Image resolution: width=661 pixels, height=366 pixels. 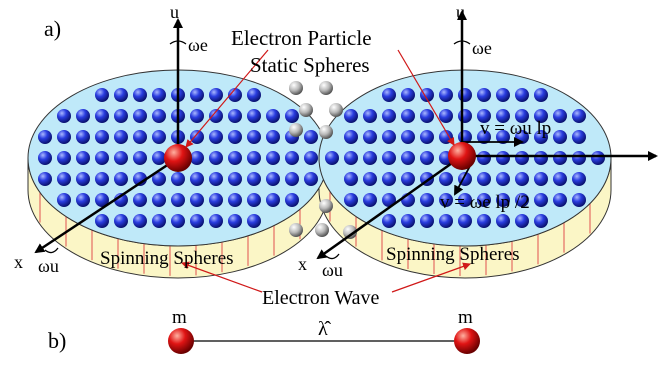 I want to click on left-axis-u-label: u, so click(x=174, y=12).